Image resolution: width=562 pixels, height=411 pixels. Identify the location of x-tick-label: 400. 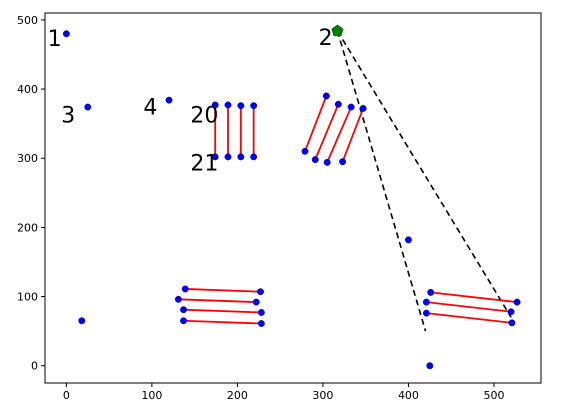
(408, 395).